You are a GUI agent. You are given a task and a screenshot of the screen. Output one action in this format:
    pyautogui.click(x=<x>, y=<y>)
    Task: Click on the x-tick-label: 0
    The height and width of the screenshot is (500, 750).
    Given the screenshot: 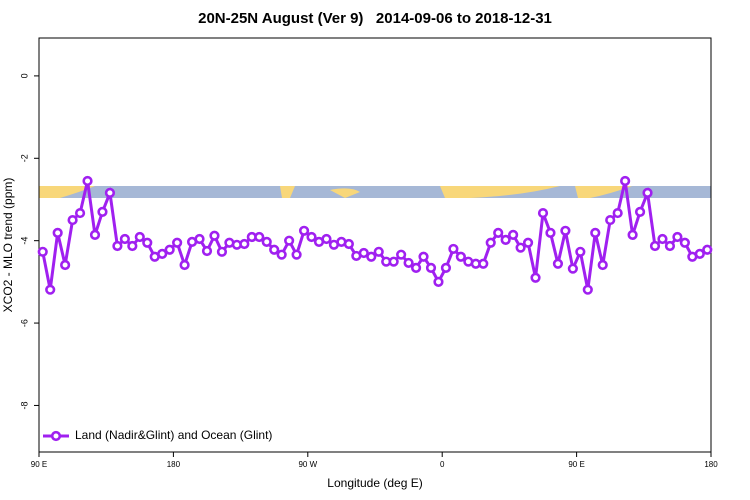 What is the action you would take?
    pyautogui.click(x=442, y=464)
    